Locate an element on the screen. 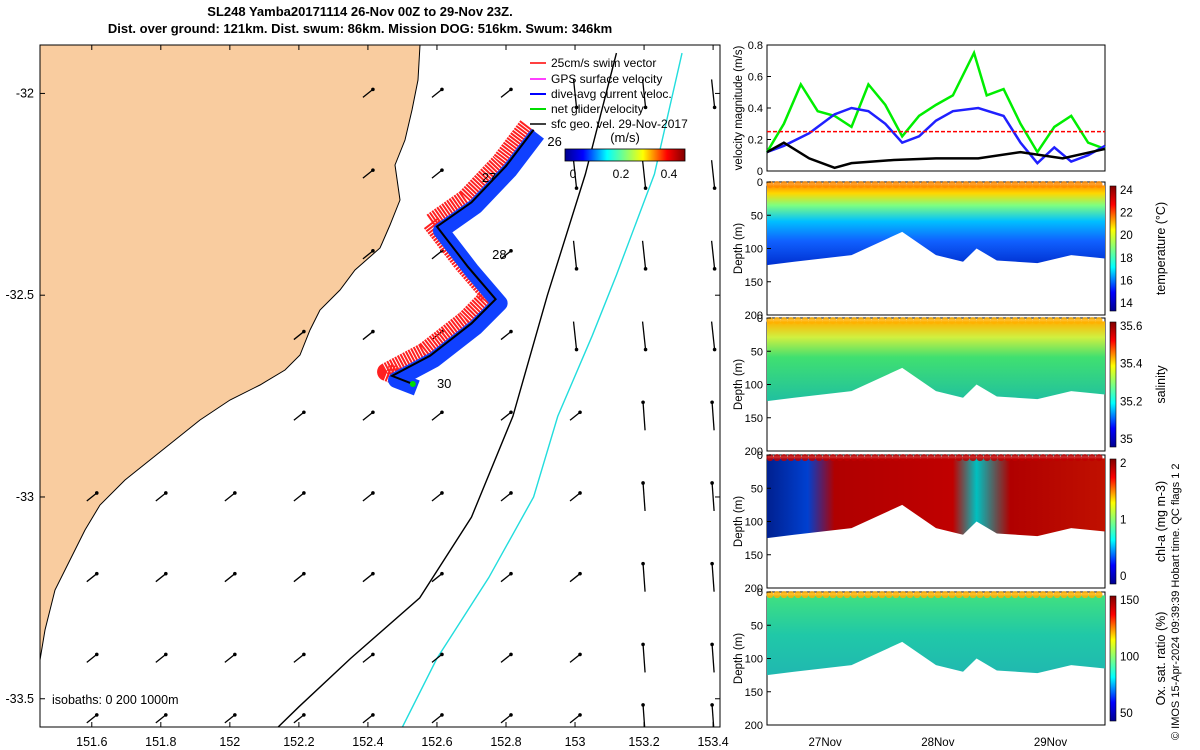 This screenshot has width=1200, height=750. map-colorbar: (m/s) 0 0.2 0.4 is located at coordinates (625, 155).